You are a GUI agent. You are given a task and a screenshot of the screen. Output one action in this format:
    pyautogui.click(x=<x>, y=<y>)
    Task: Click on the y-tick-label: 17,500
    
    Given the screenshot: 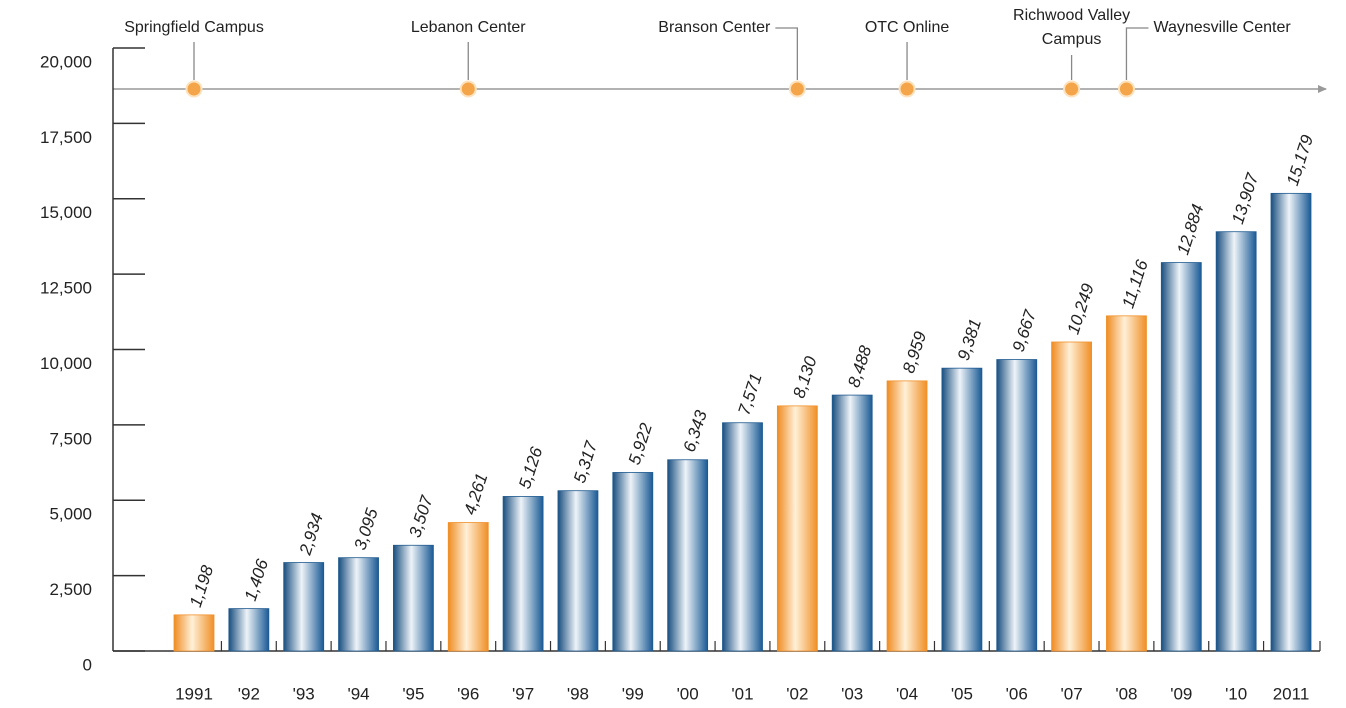 What is the action you would take?
    pyautogui.click(x=66, y=137)
    